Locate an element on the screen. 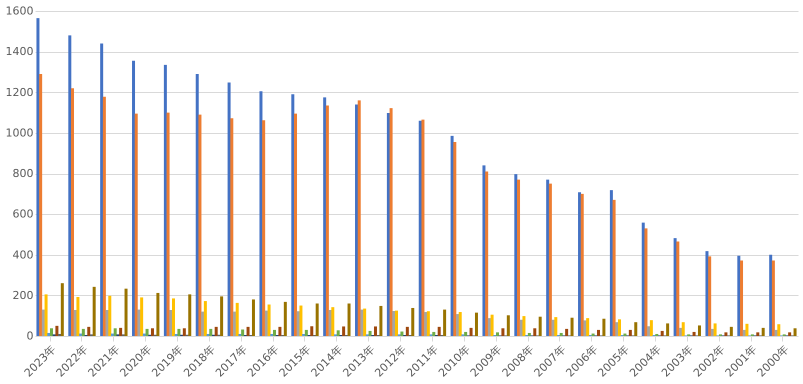 This screenshot has width=803, height=384. y-tick-label: 400 is located at coordinates (23, 255).